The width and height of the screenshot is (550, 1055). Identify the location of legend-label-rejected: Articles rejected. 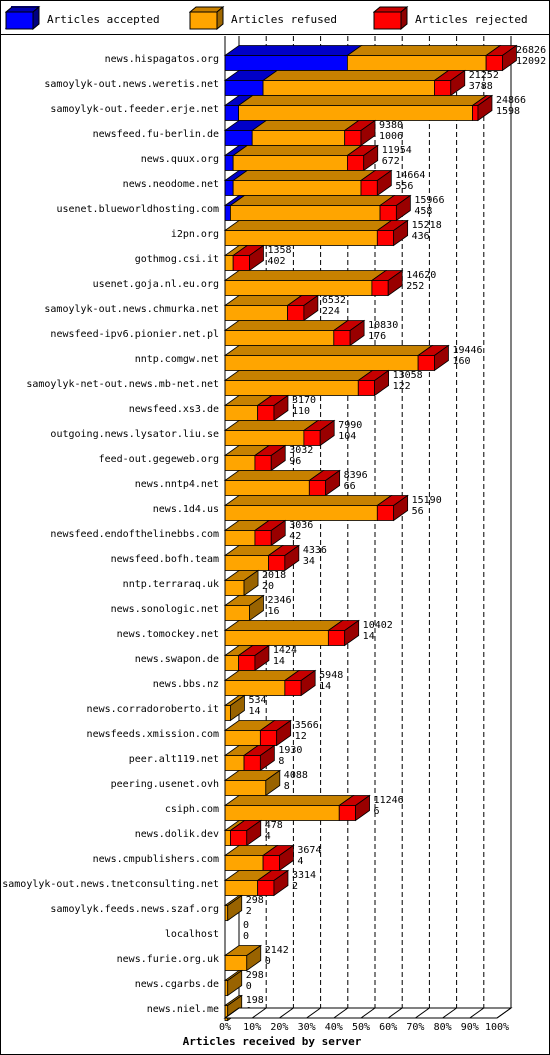
(471, 19).